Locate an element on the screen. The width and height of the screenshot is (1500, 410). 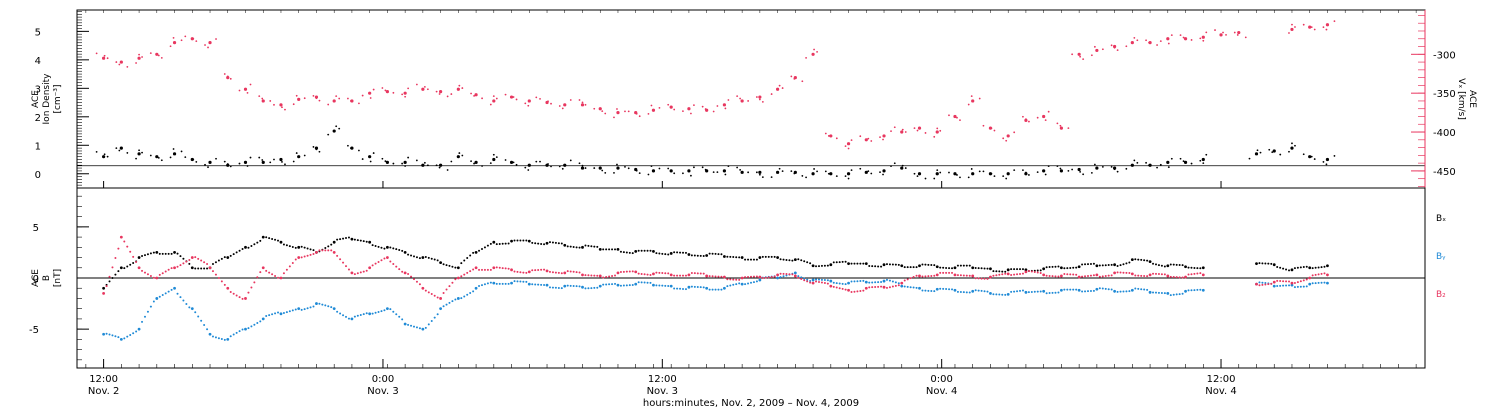
vx-tick-label: -300 is located at coordinates (1444, 55).